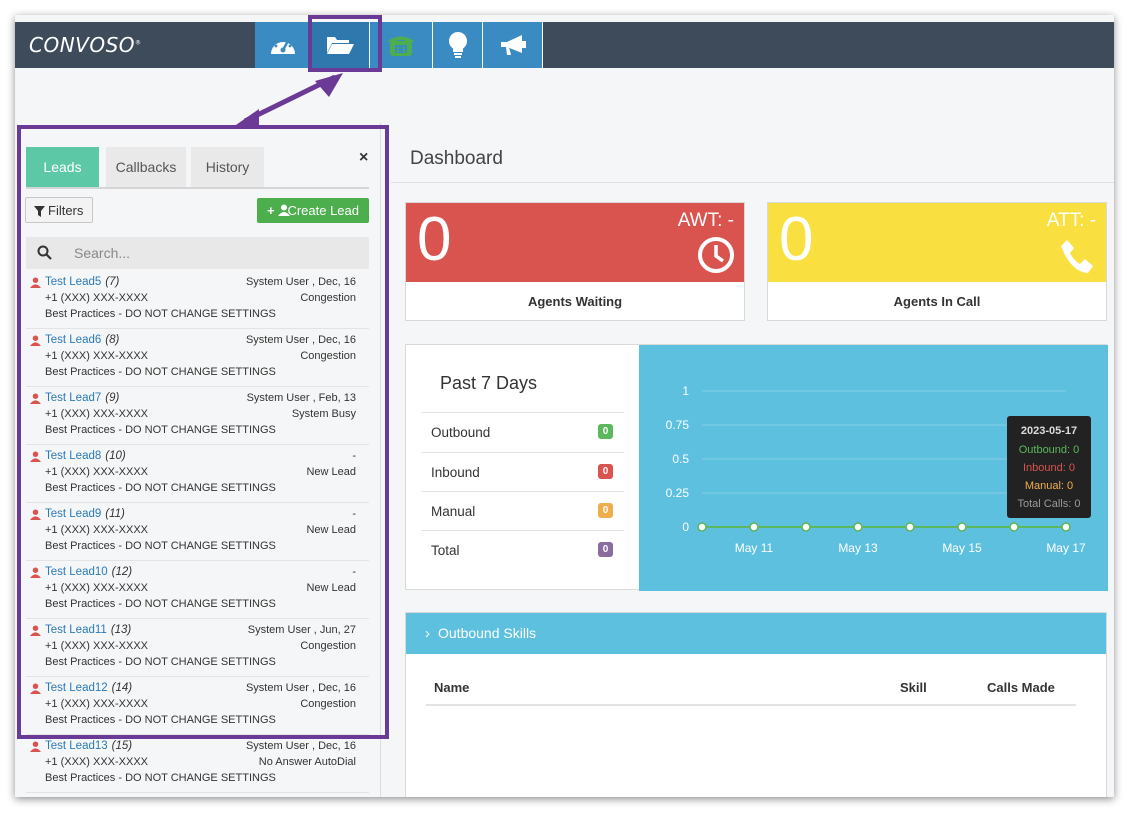 This screenshot has width=1139, height=823. I want to click on lead-name-link: Test Lead13 (15), so click(88, 746).